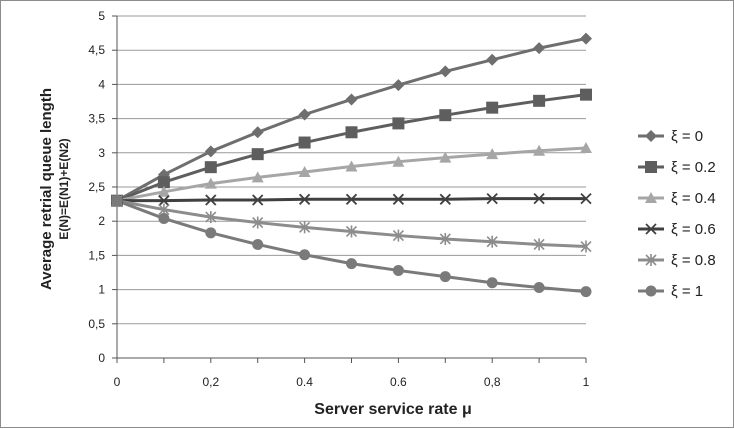 The height and width of the screenshot is (429, 734). What do you see at coordinates (670, 136) in the screenshot?
I see `legend-item: ξ = 0` at bounding box center [670, 136].